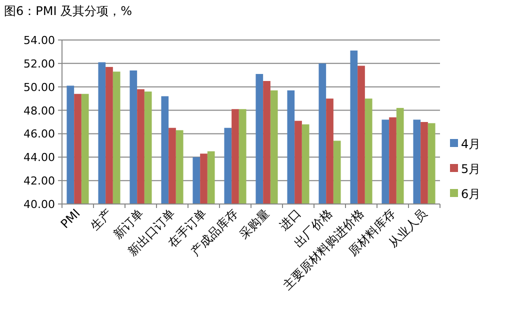 This screenshot has width=523, height=336. Describe the element at coordinates (39, 134) in the screenshot. I see `y-tick-label: 46.00` at that location.